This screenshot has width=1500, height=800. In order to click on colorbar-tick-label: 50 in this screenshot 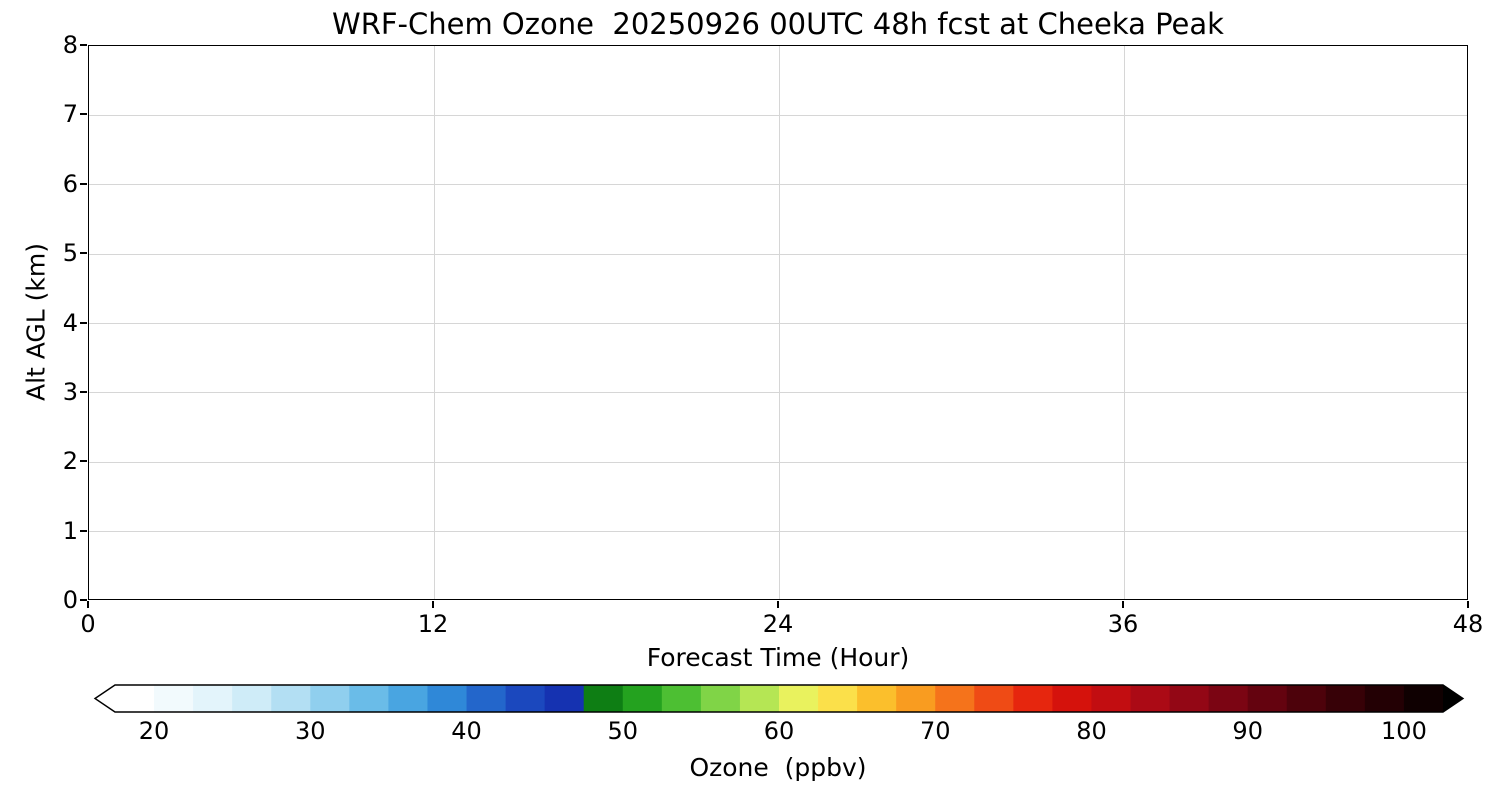, I will do `click(623, 731)`.